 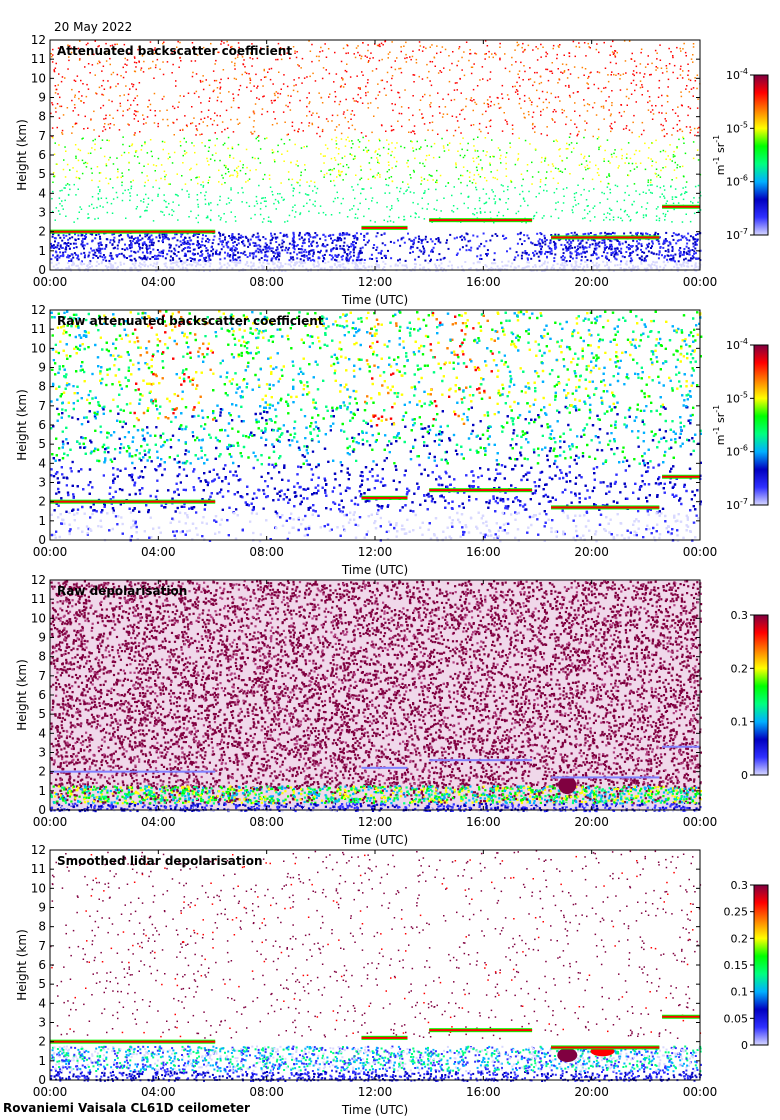 I want to click on colorbar-tick-label: 0.15, so click(x=736, y=965).